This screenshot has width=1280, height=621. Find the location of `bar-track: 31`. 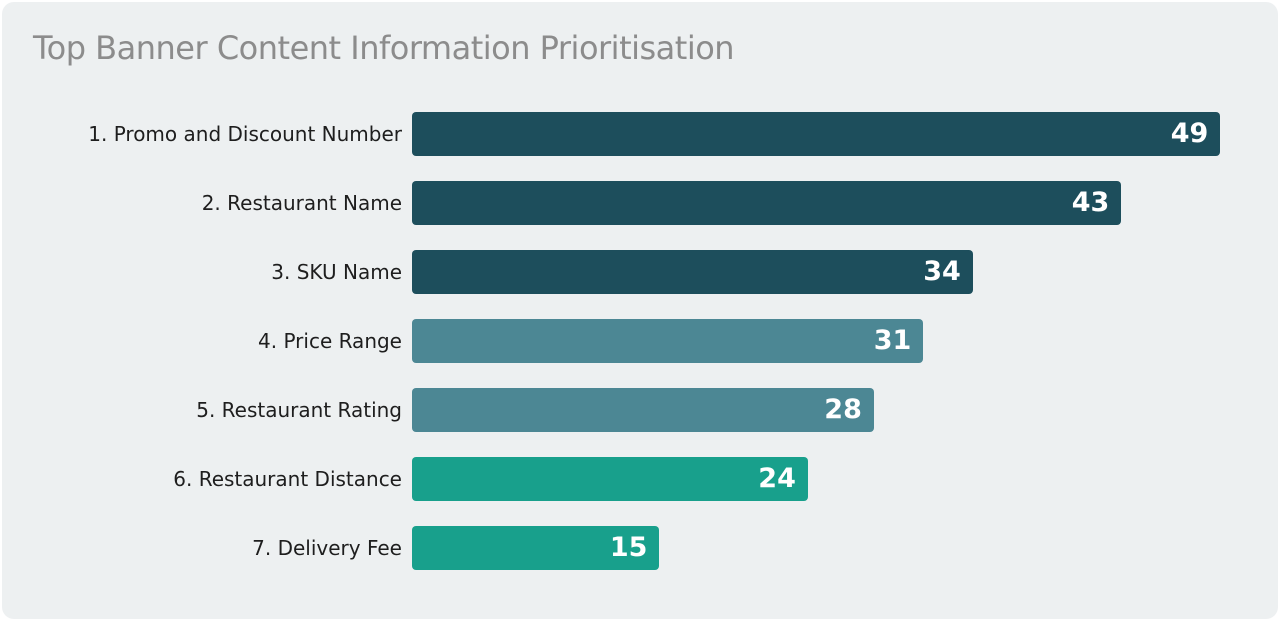

bar-track: 31 is located at coordinates (845, 341).